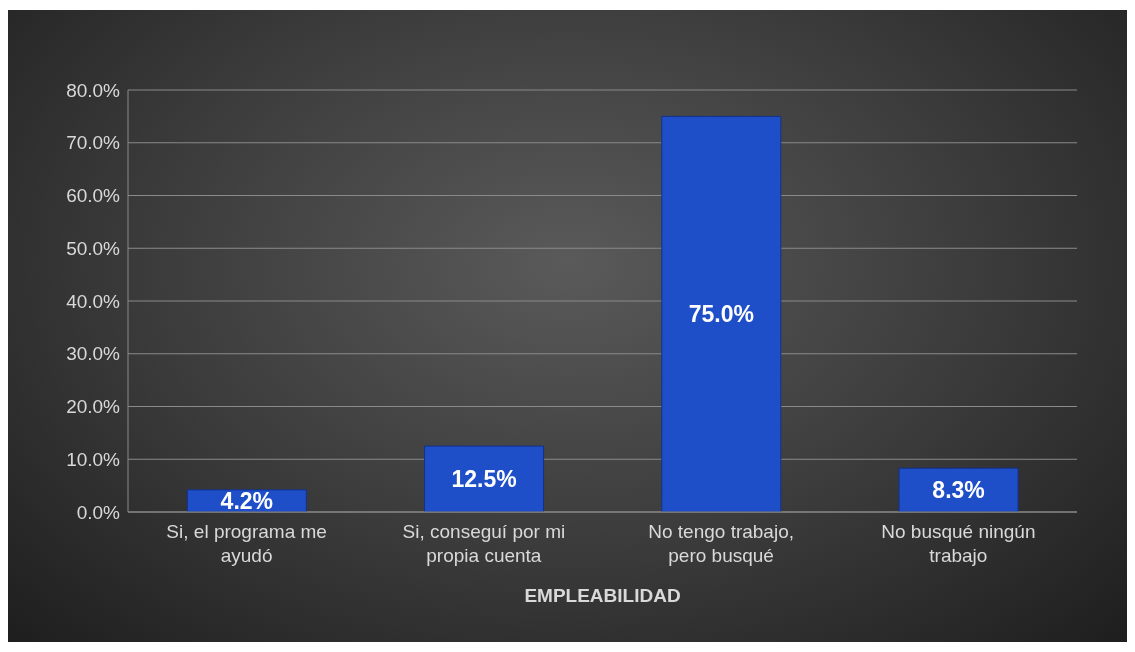  What do you see at coordinates (484, 543) in the screenshot?
I see `x-tick-label: Si, conseguí por mi propia cuenta` at bounding box center [484, 543].